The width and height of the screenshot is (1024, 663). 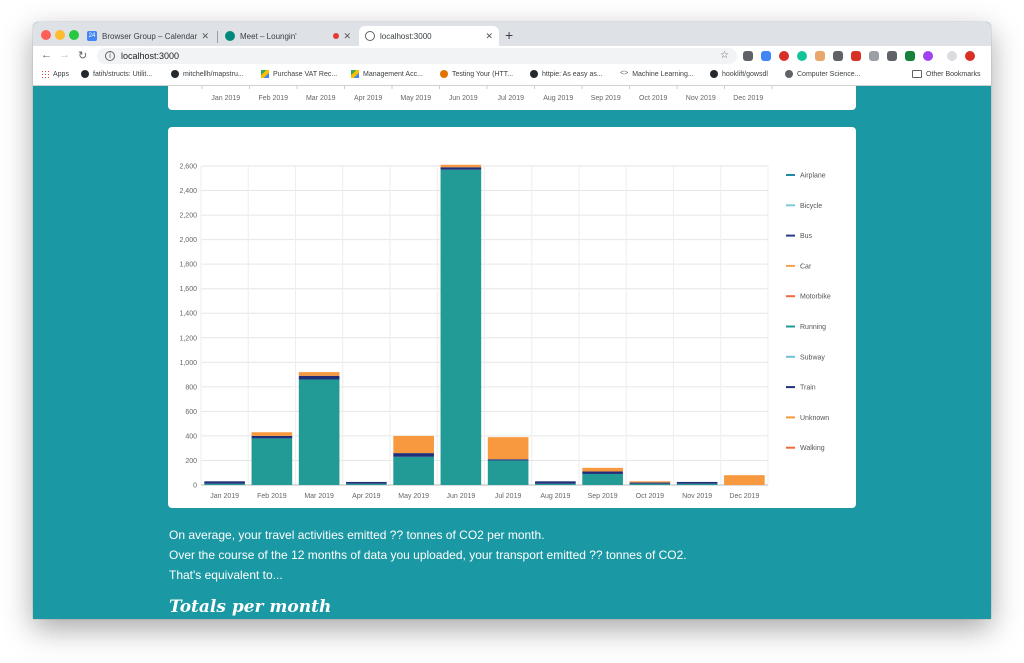 What do you see at coordinates (650, 496) in the screenshot?
I see `x-tick-label: Oct 2019` at bounding box center [650, 496].